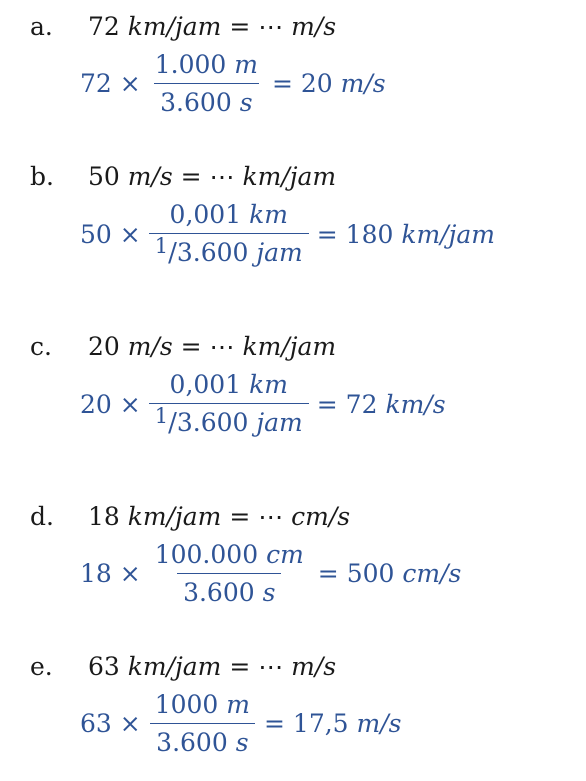 The image size is (586, 781). Describe the element at coordinates (42, 516) in the screenshot. I see `problem-letter: d.` at that location.